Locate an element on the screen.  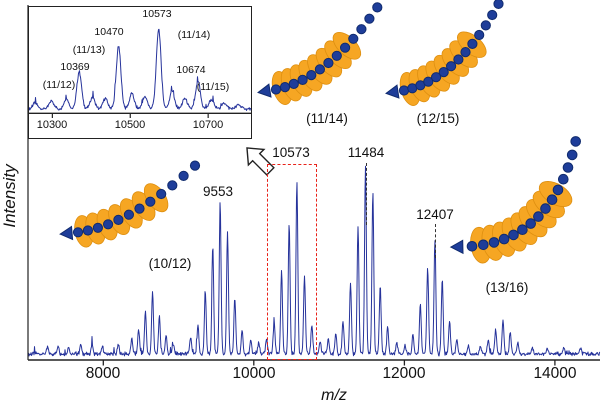
peak-label-10573: 10573 is located at coordinates (291, 152).